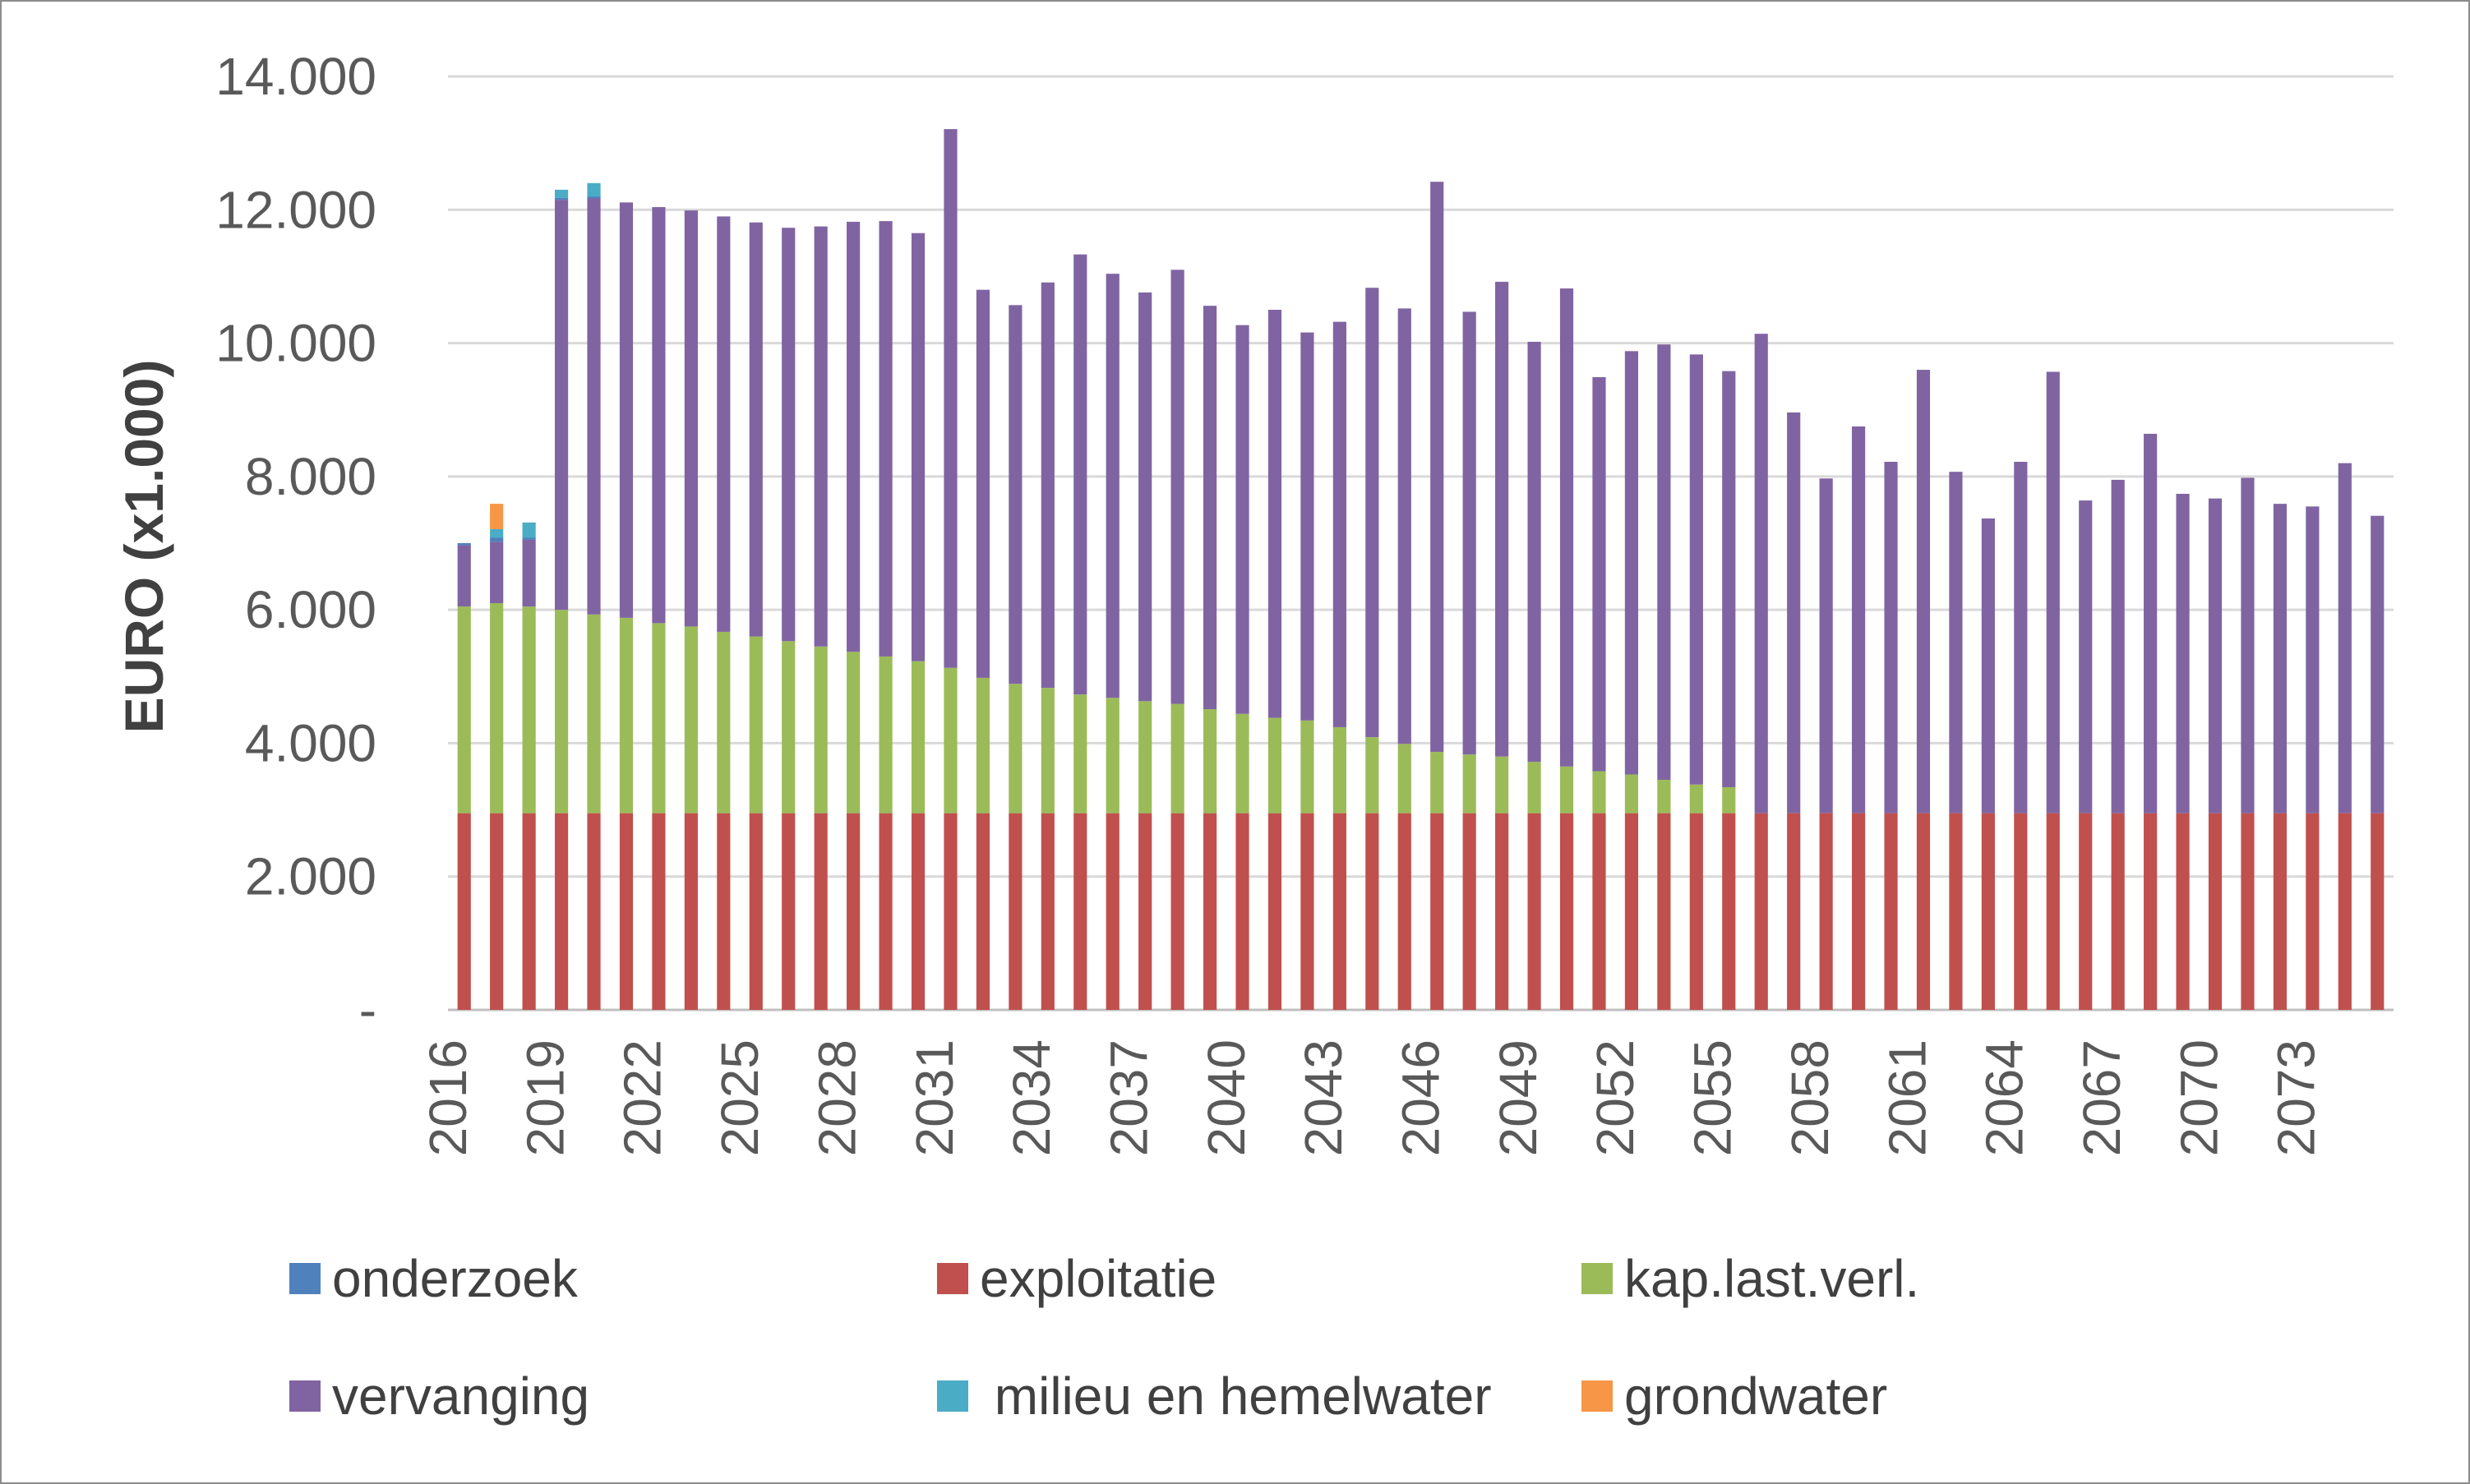 This screenshot has height=1484, width=2470. What do you see at coordinates (1566, 528) in the screenshot?
I see `bar-vervanging-2050` at bounding box center [1566, 528].